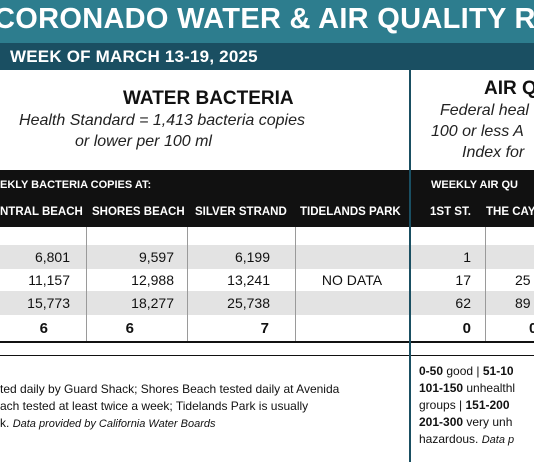  Describe the element at coordinates (264, 328) in the screenshot. I see `water-count-cell: 7` at that location.